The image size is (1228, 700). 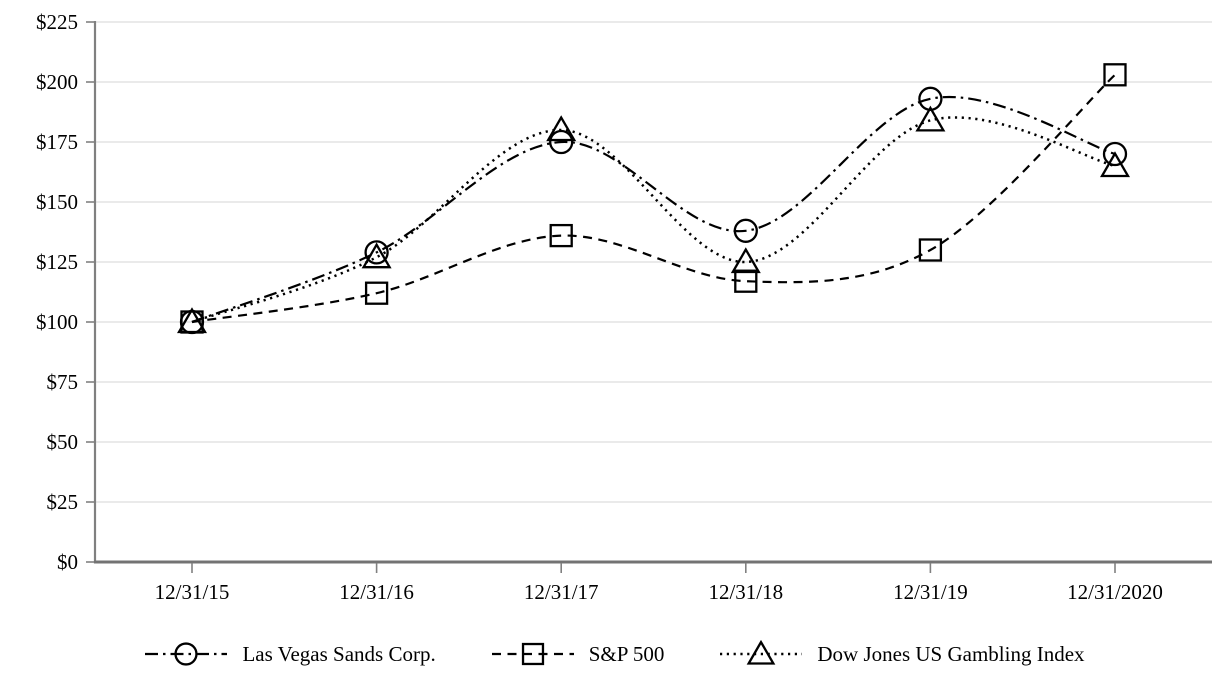 I want to click on legend-label: Dow Jones US Gambling Index, so click(x=951, y=653).